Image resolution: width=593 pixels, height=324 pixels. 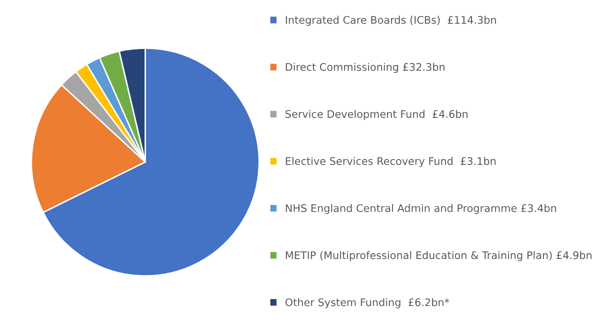 I want to click on legend-label: Service Development Fund £4.6bn, so click(x=377, y=115).